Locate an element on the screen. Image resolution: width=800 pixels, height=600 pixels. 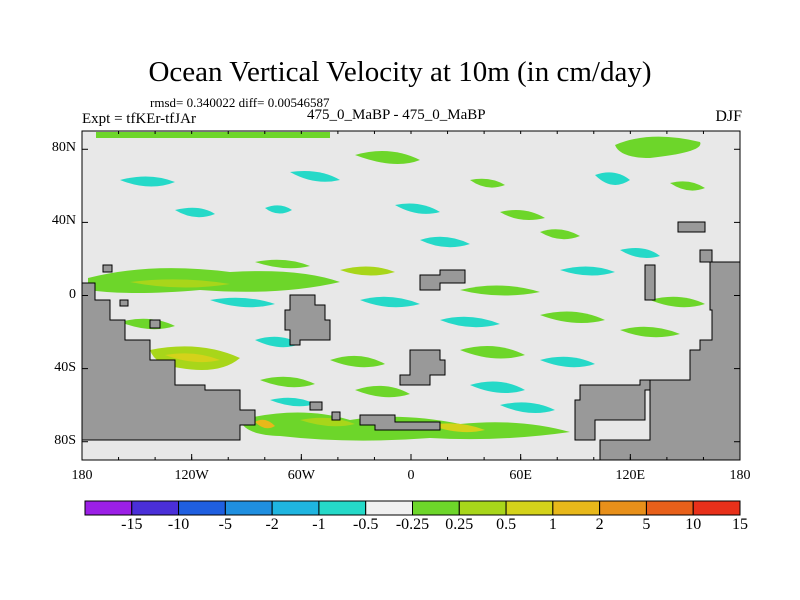
colorbar-label: 0.25 is located at coordinates (459, 524).